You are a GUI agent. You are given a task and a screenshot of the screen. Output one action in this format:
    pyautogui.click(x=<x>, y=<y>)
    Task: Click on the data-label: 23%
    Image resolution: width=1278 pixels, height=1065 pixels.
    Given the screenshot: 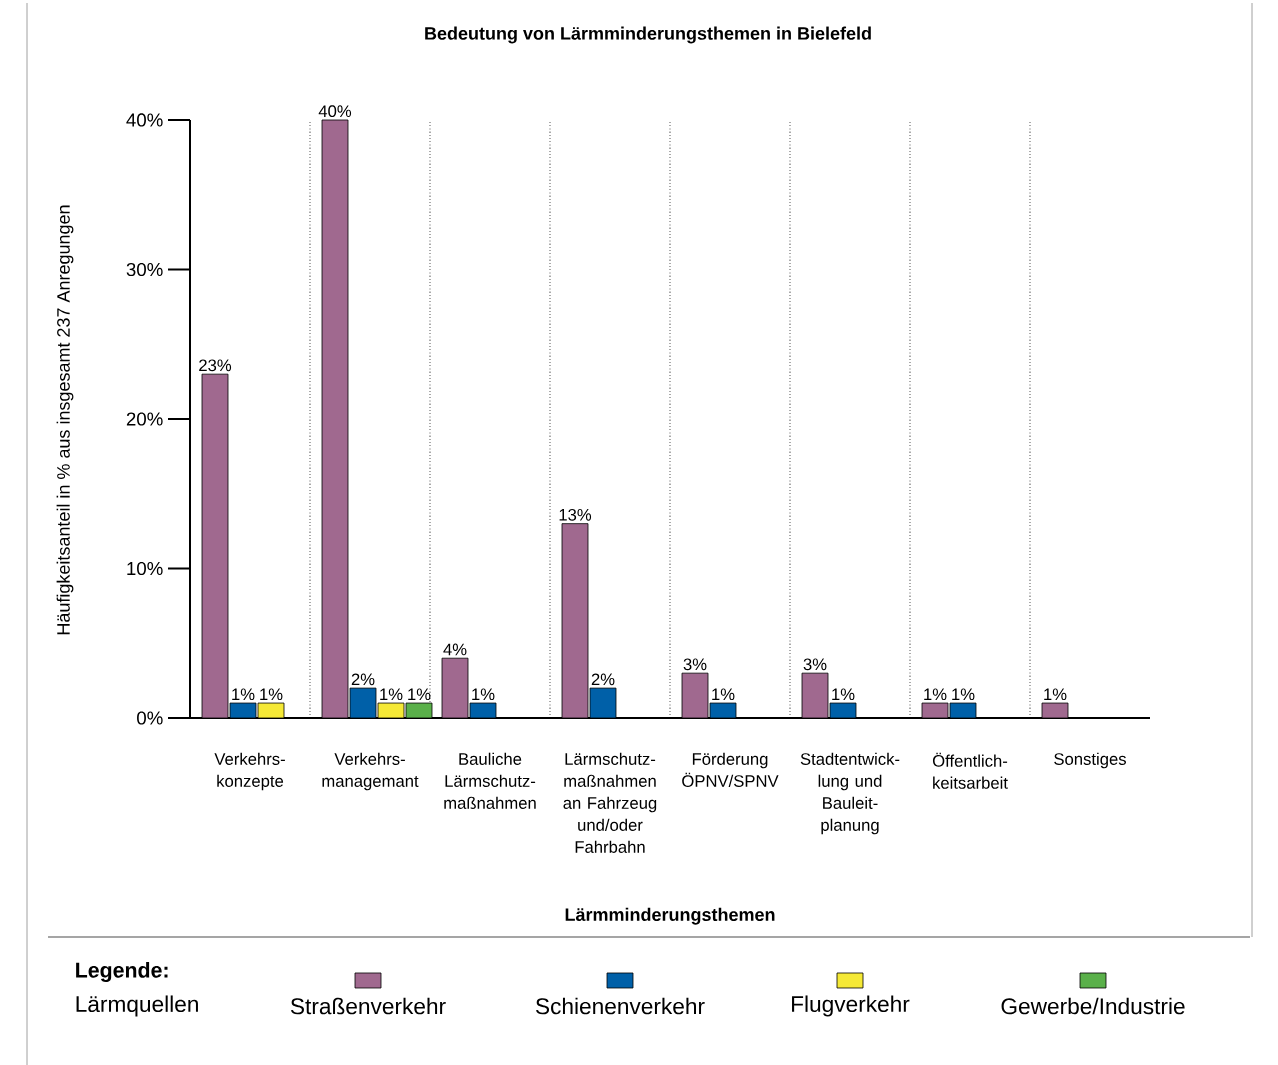 What is the action you would take?
    pyautogui.click(x=215, y=365)
    